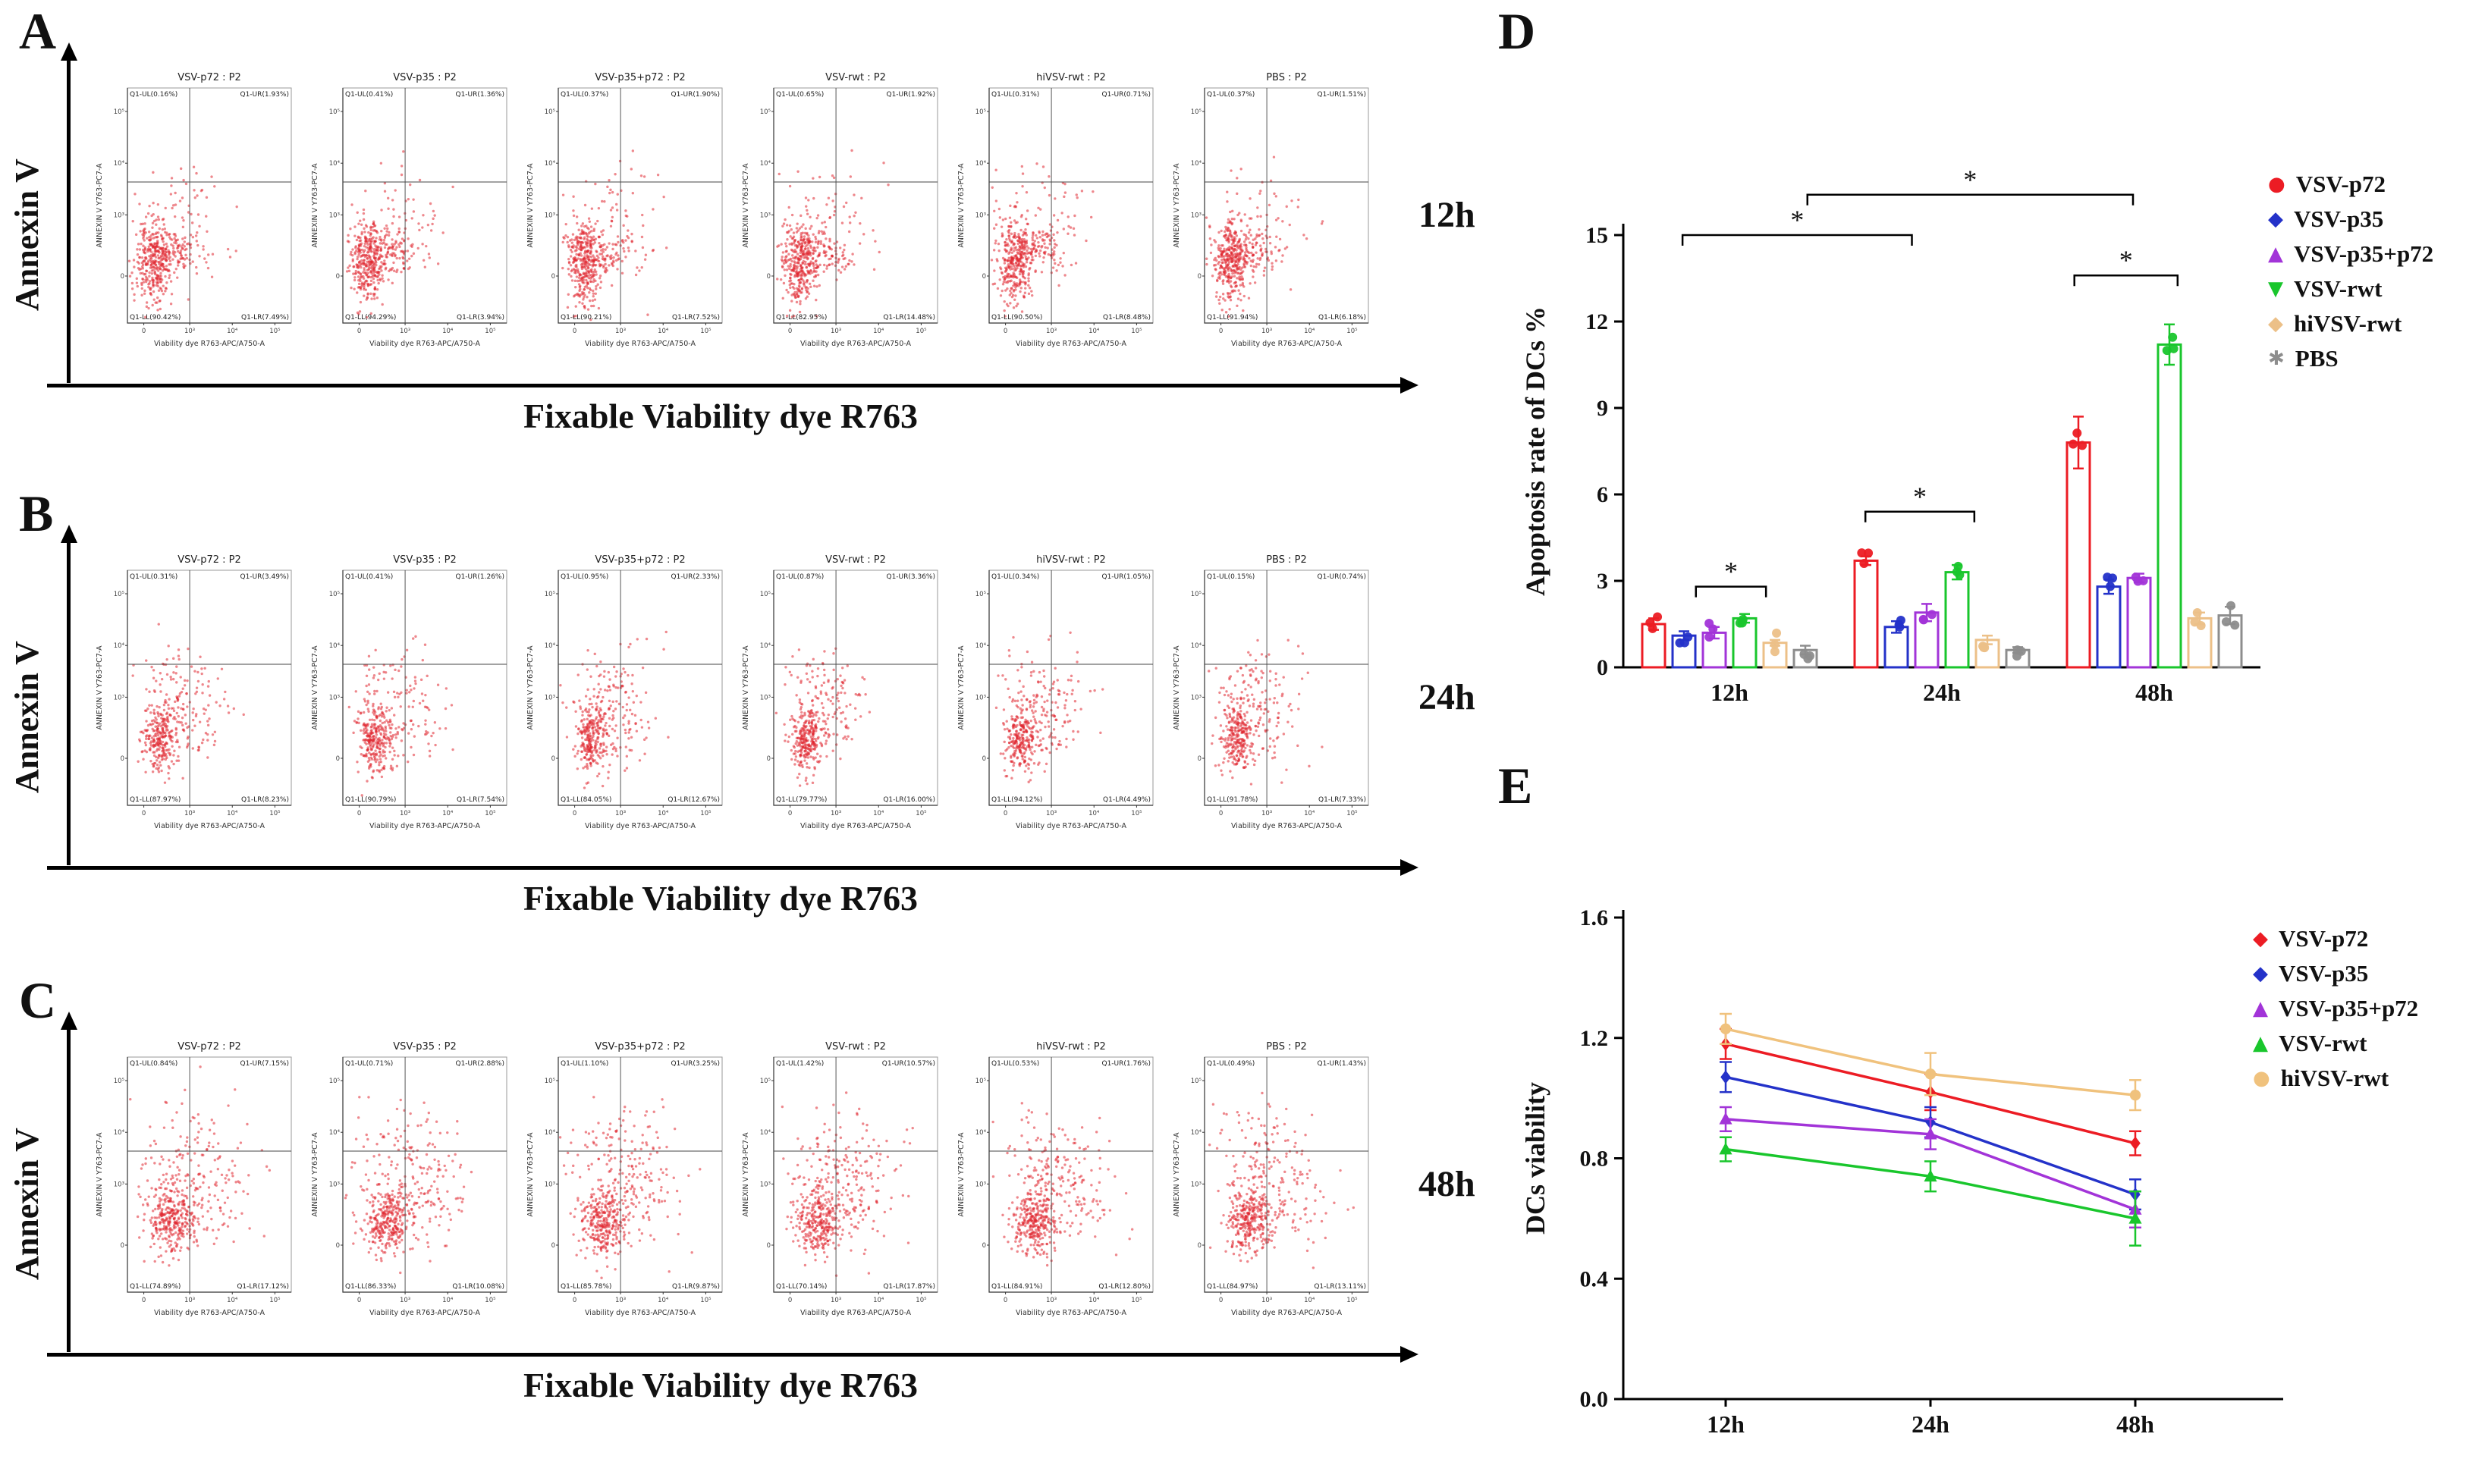 The height and width of the screenshot is (1484, 2466). I want to click on panel-b-time-label: 24h, so click(1446, 697).